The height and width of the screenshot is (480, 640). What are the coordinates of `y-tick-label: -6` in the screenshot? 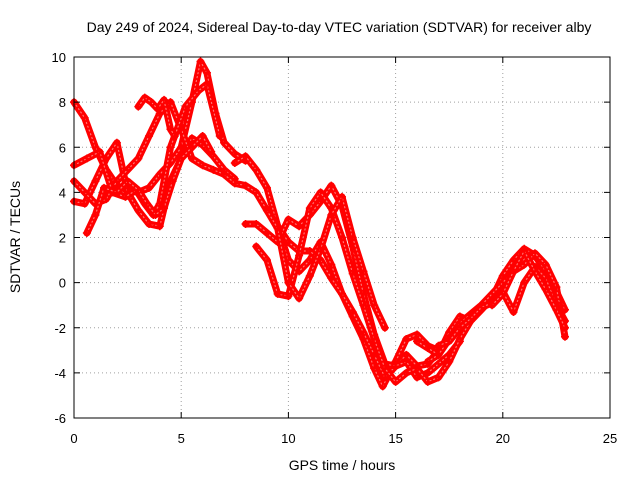 It's located at (60, 418).